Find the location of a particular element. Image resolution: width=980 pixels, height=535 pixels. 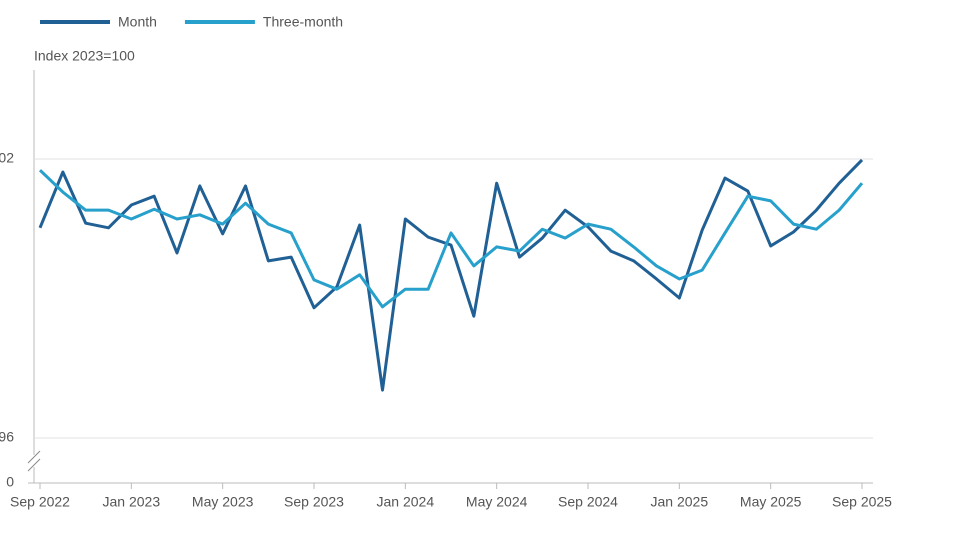

x-tick-label: Sep 2023 is located at coordinates (314, 502).